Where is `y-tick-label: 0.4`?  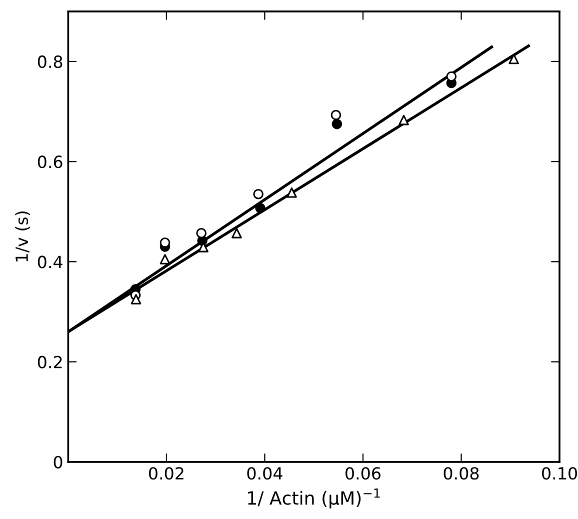
y-tick-label: 0.4 is located at coordinates (50, 262).